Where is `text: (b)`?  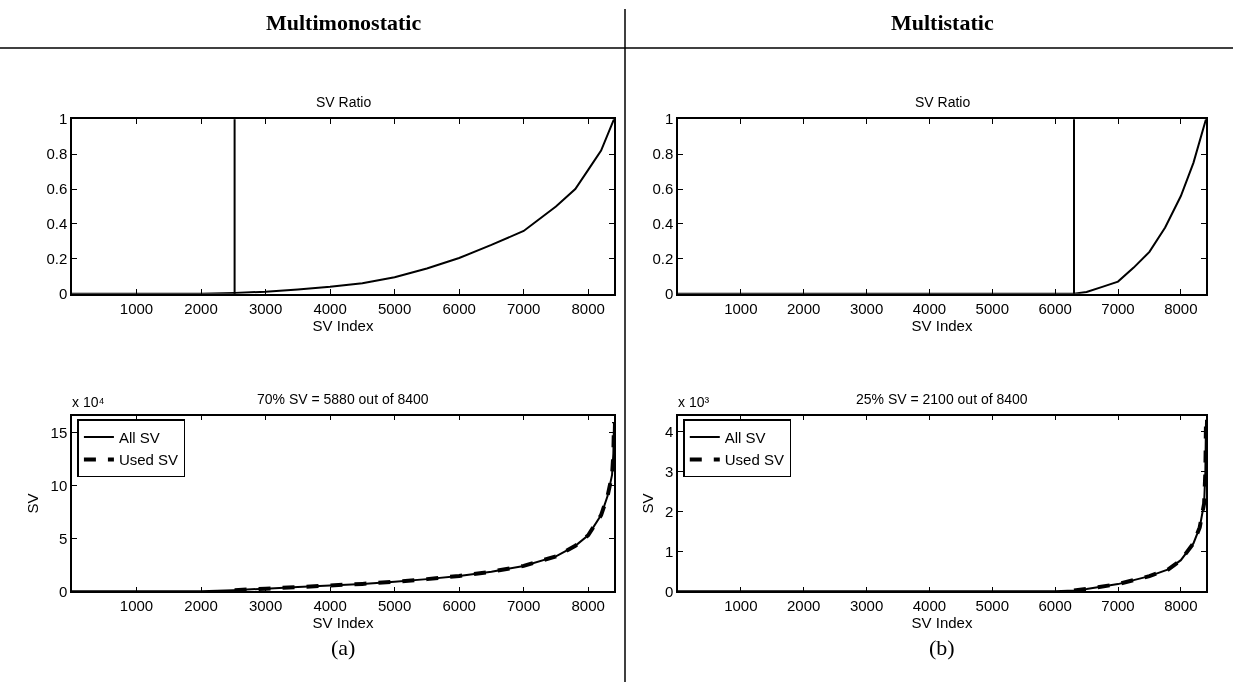
text: (b) is located at coordinates (942, 647).